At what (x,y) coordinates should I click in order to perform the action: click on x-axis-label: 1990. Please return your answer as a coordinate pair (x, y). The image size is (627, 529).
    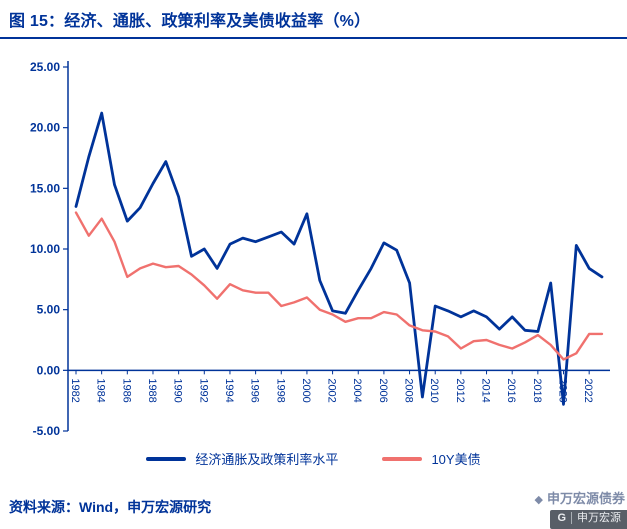
    Looking at the image, I should click on (178, 390).